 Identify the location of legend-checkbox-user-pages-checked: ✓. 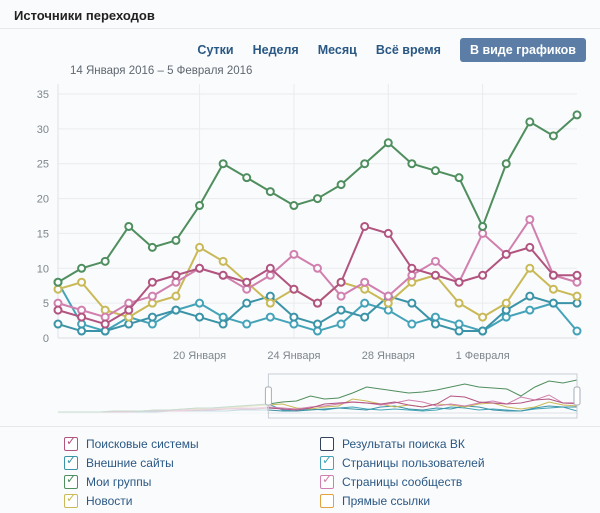
(327, 462).